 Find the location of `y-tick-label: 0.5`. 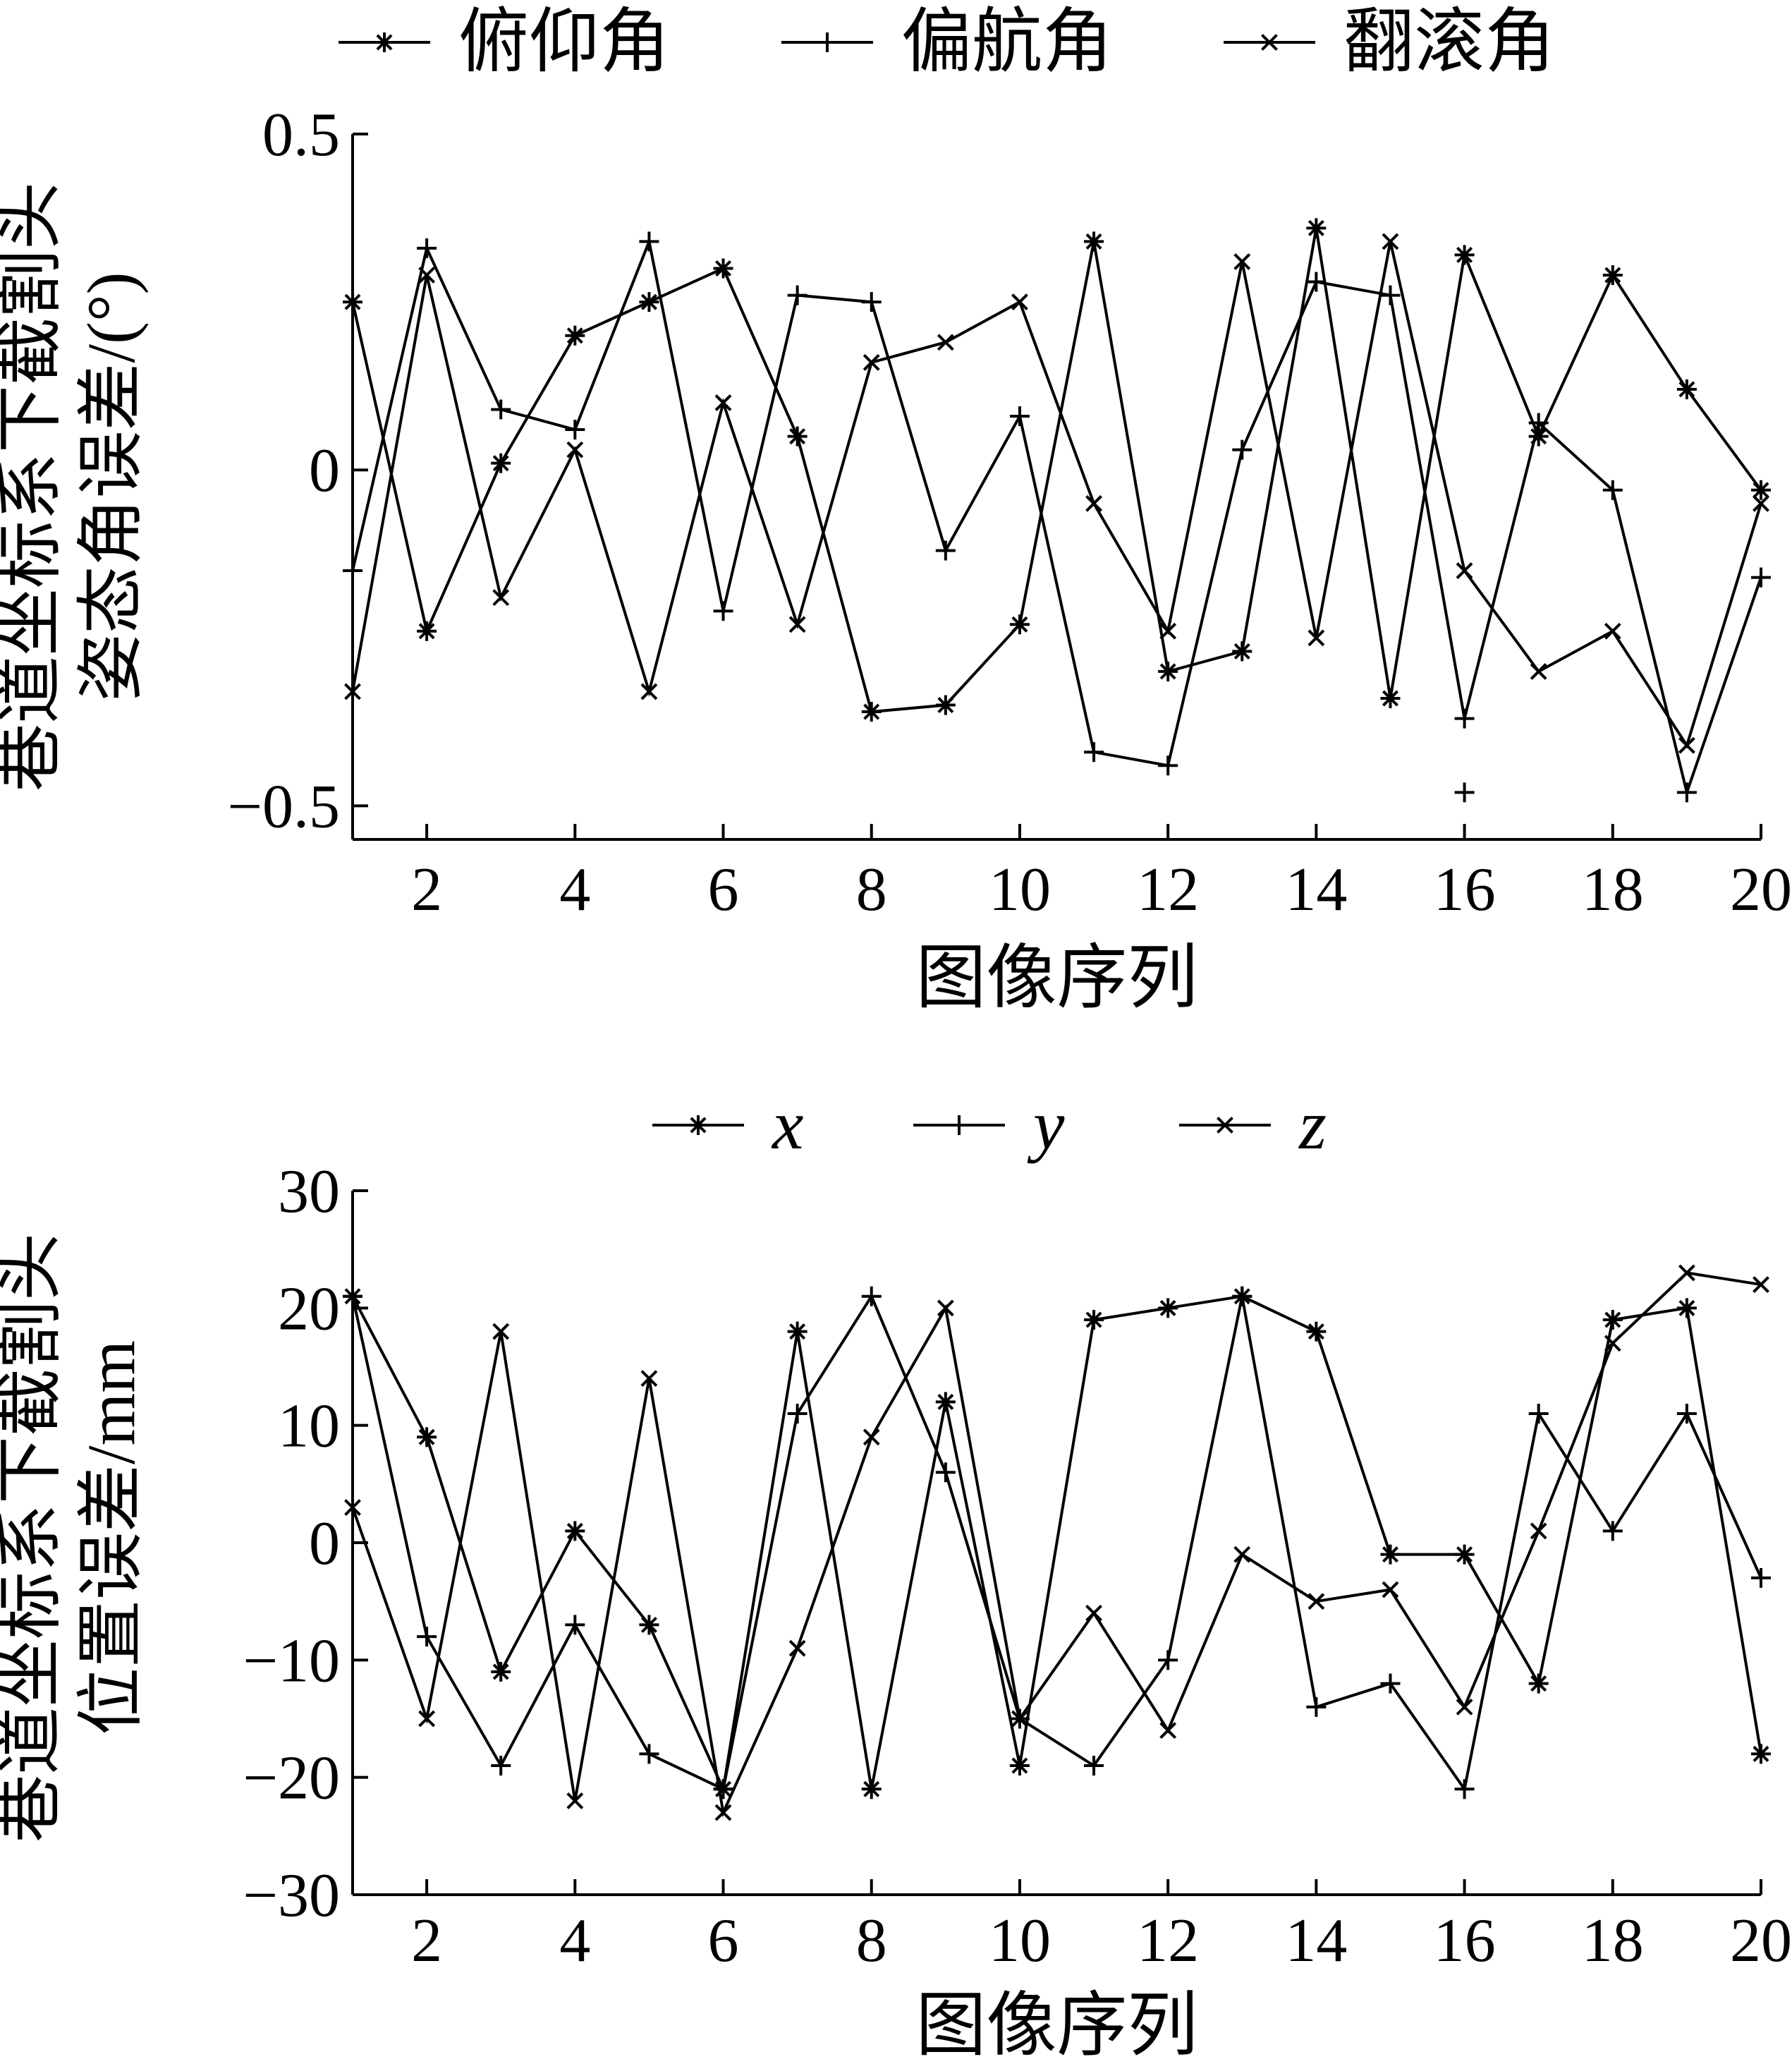

y-tick-label: 0.5 is located at coordinates (301, 135).